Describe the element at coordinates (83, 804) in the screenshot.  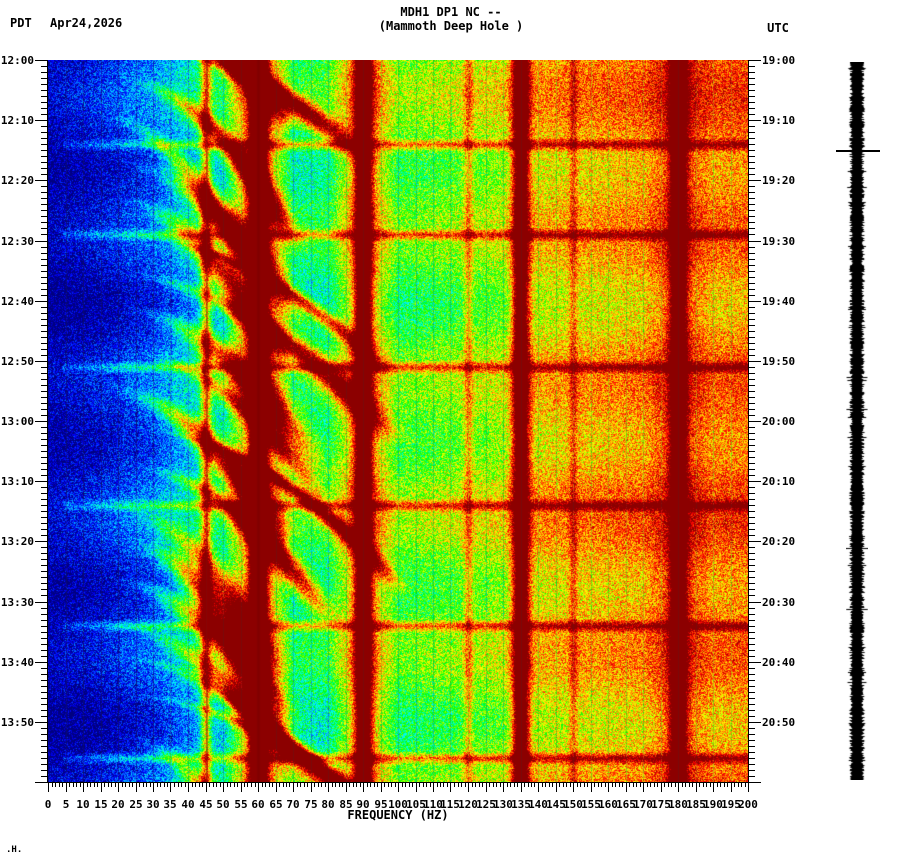
I see `freq-tick-label: 10` at that location.